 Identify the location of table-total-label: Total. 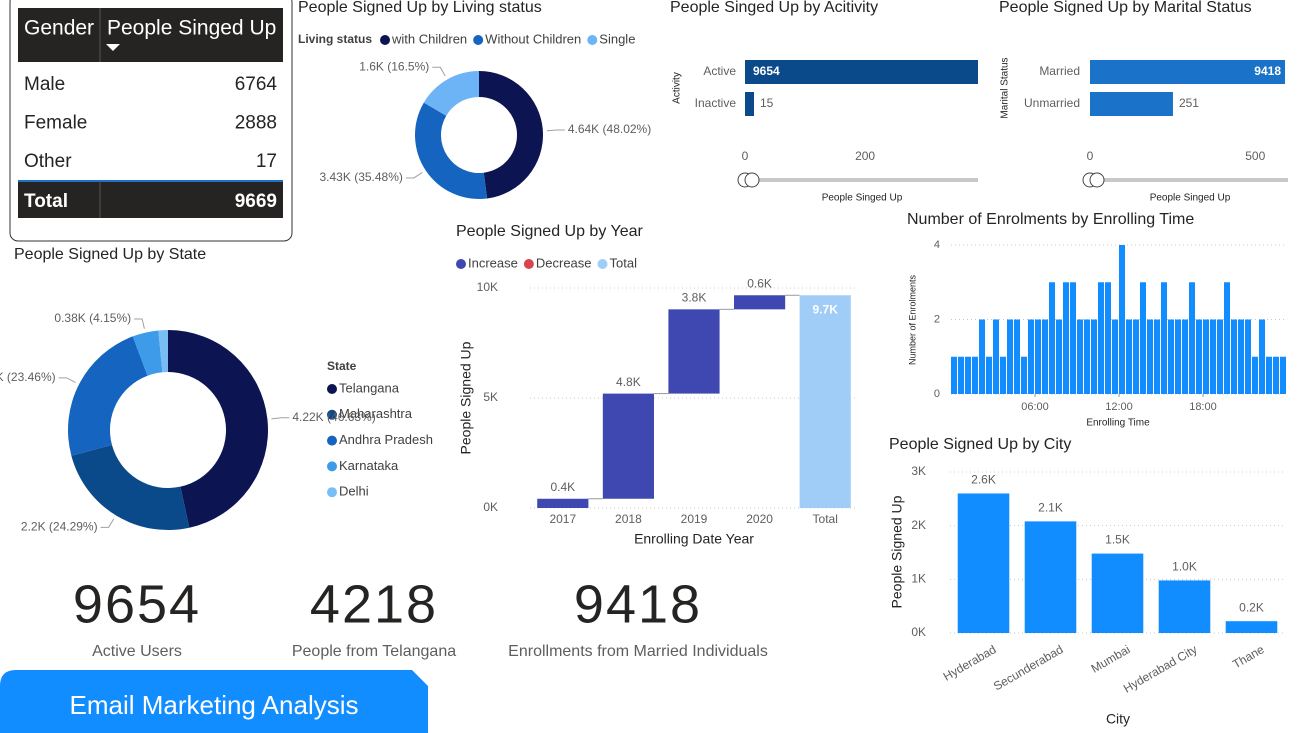
(46, 201).